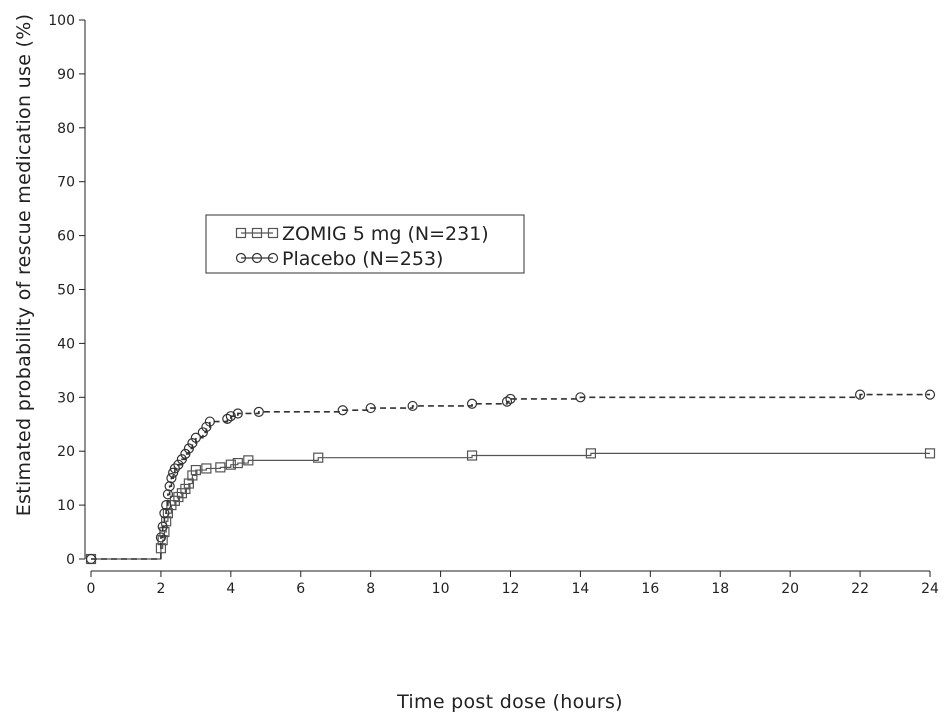 This screenshot has height=715, width=943. I want to click on legend-label-placebo: Placebo (N=253), so click(362, 259).